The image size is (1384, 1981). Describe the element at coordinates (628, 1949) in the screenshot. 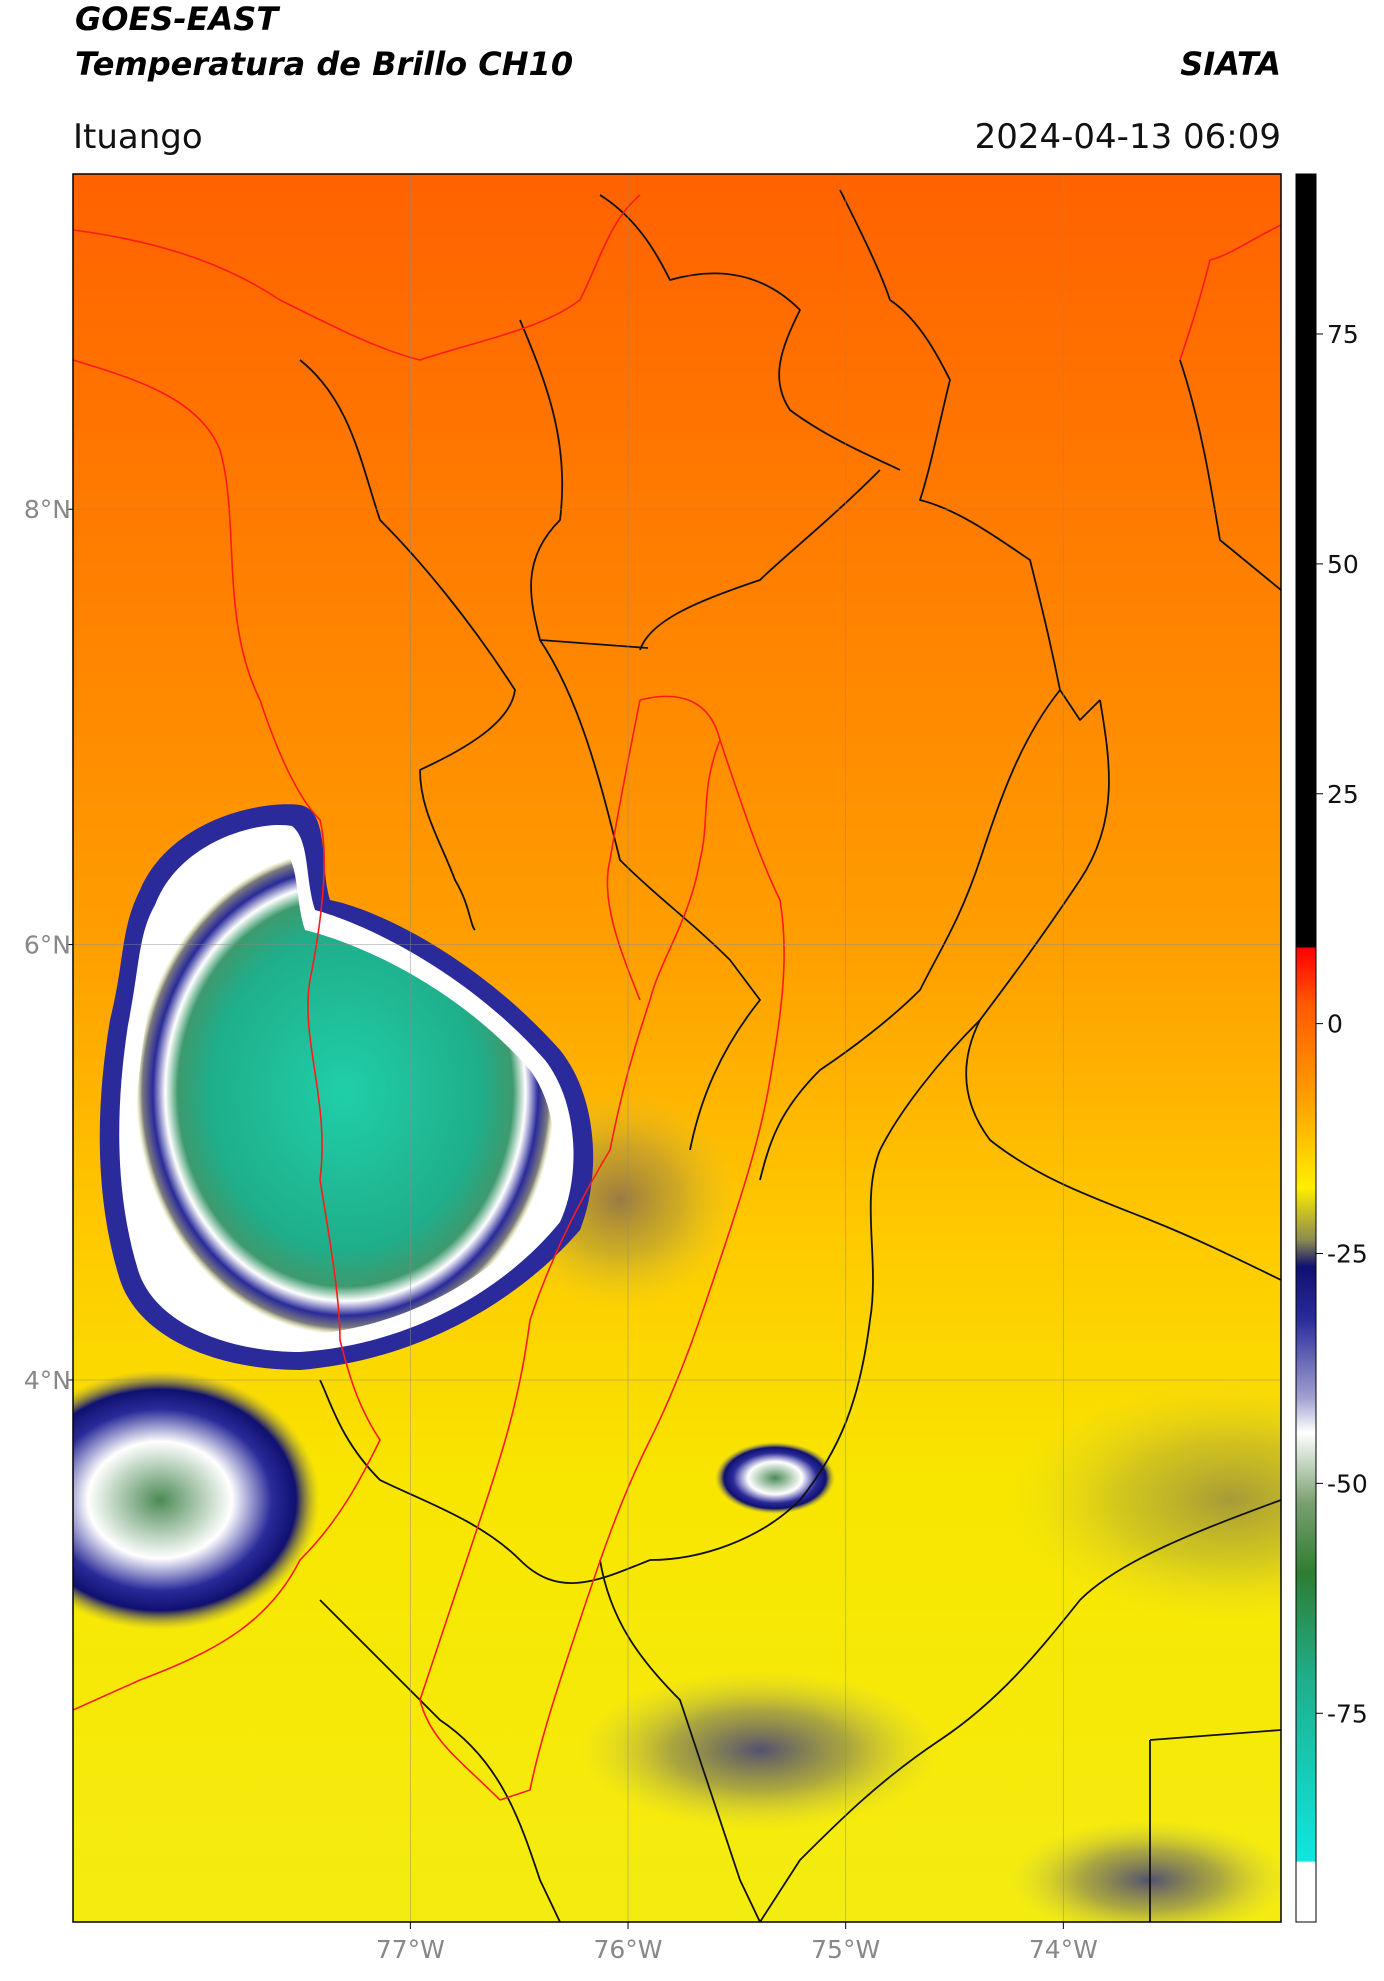

I see `x-tick-label: 76°W` at that location.